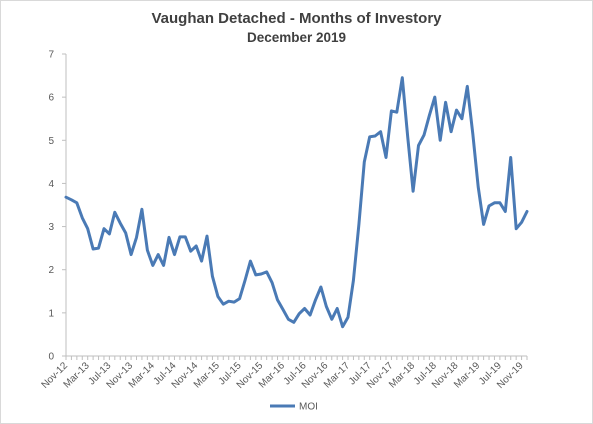  What do you see at coordinates (51, 227) in the screenshot?
I see `y-tick-label: 3` at bounding box center [51, 227].